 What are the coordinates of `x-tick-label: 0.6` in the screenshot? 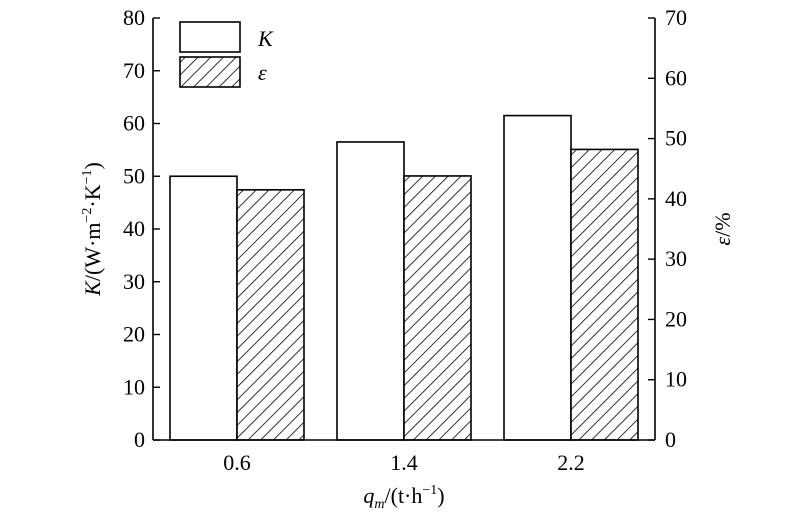 It's located at (237, 462).